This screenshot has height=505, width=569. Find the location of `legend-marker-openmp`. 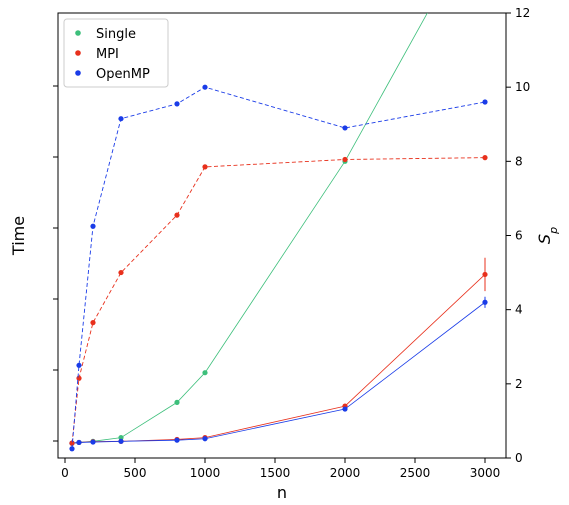

legend-marker-openmp is located at coordinates (78, 73).